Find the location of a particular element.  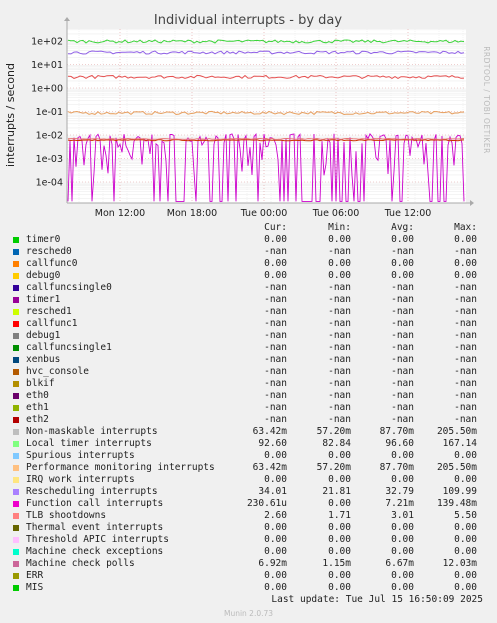

x-tick-label: Tue 00:00 is located at coordinates (264, 213).